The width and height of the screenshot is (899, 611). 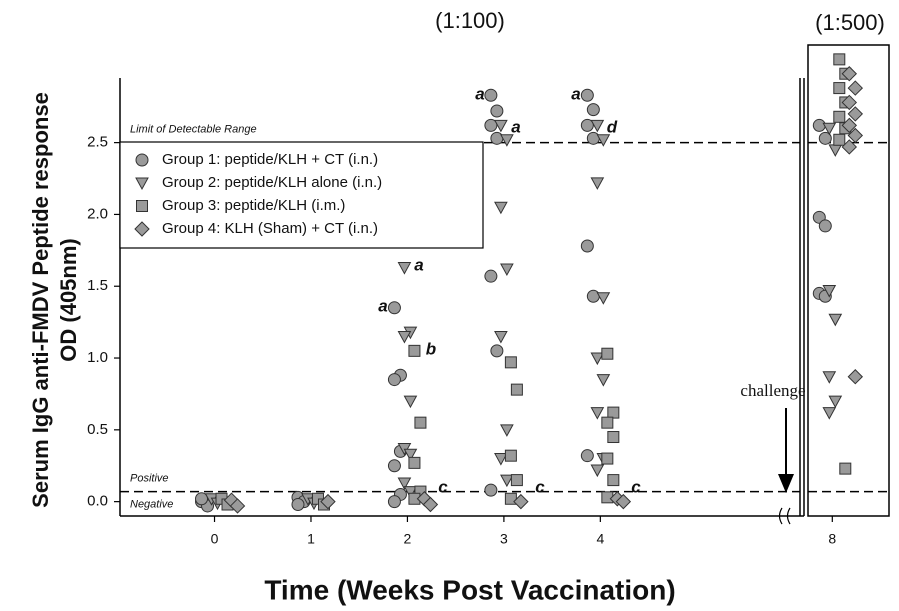 I want to click on x-tick-label: 3, so click(x=504, y=539).